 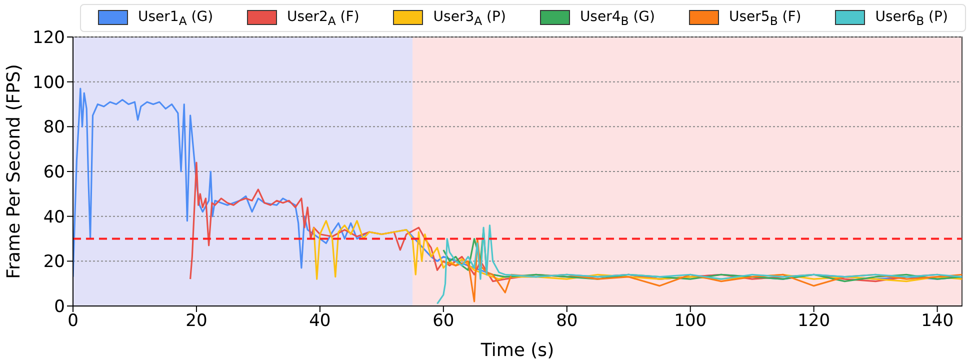 I want to click on x-tick-label: 140, so click(x=937, y=321).